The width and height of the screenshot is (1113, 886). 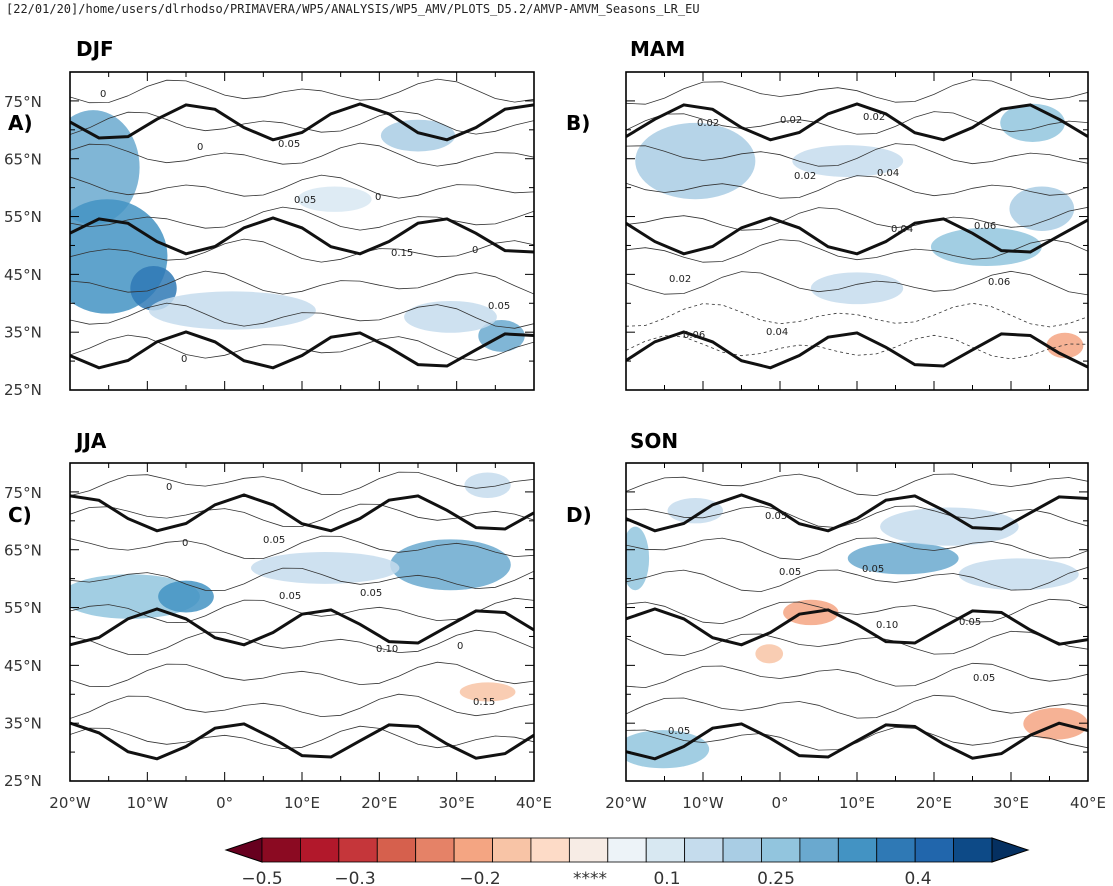 What do you see at coordinates (23, 493) in the screenshot?
I see `y-tick-label: 75°N` at bounding box center [23, 493].